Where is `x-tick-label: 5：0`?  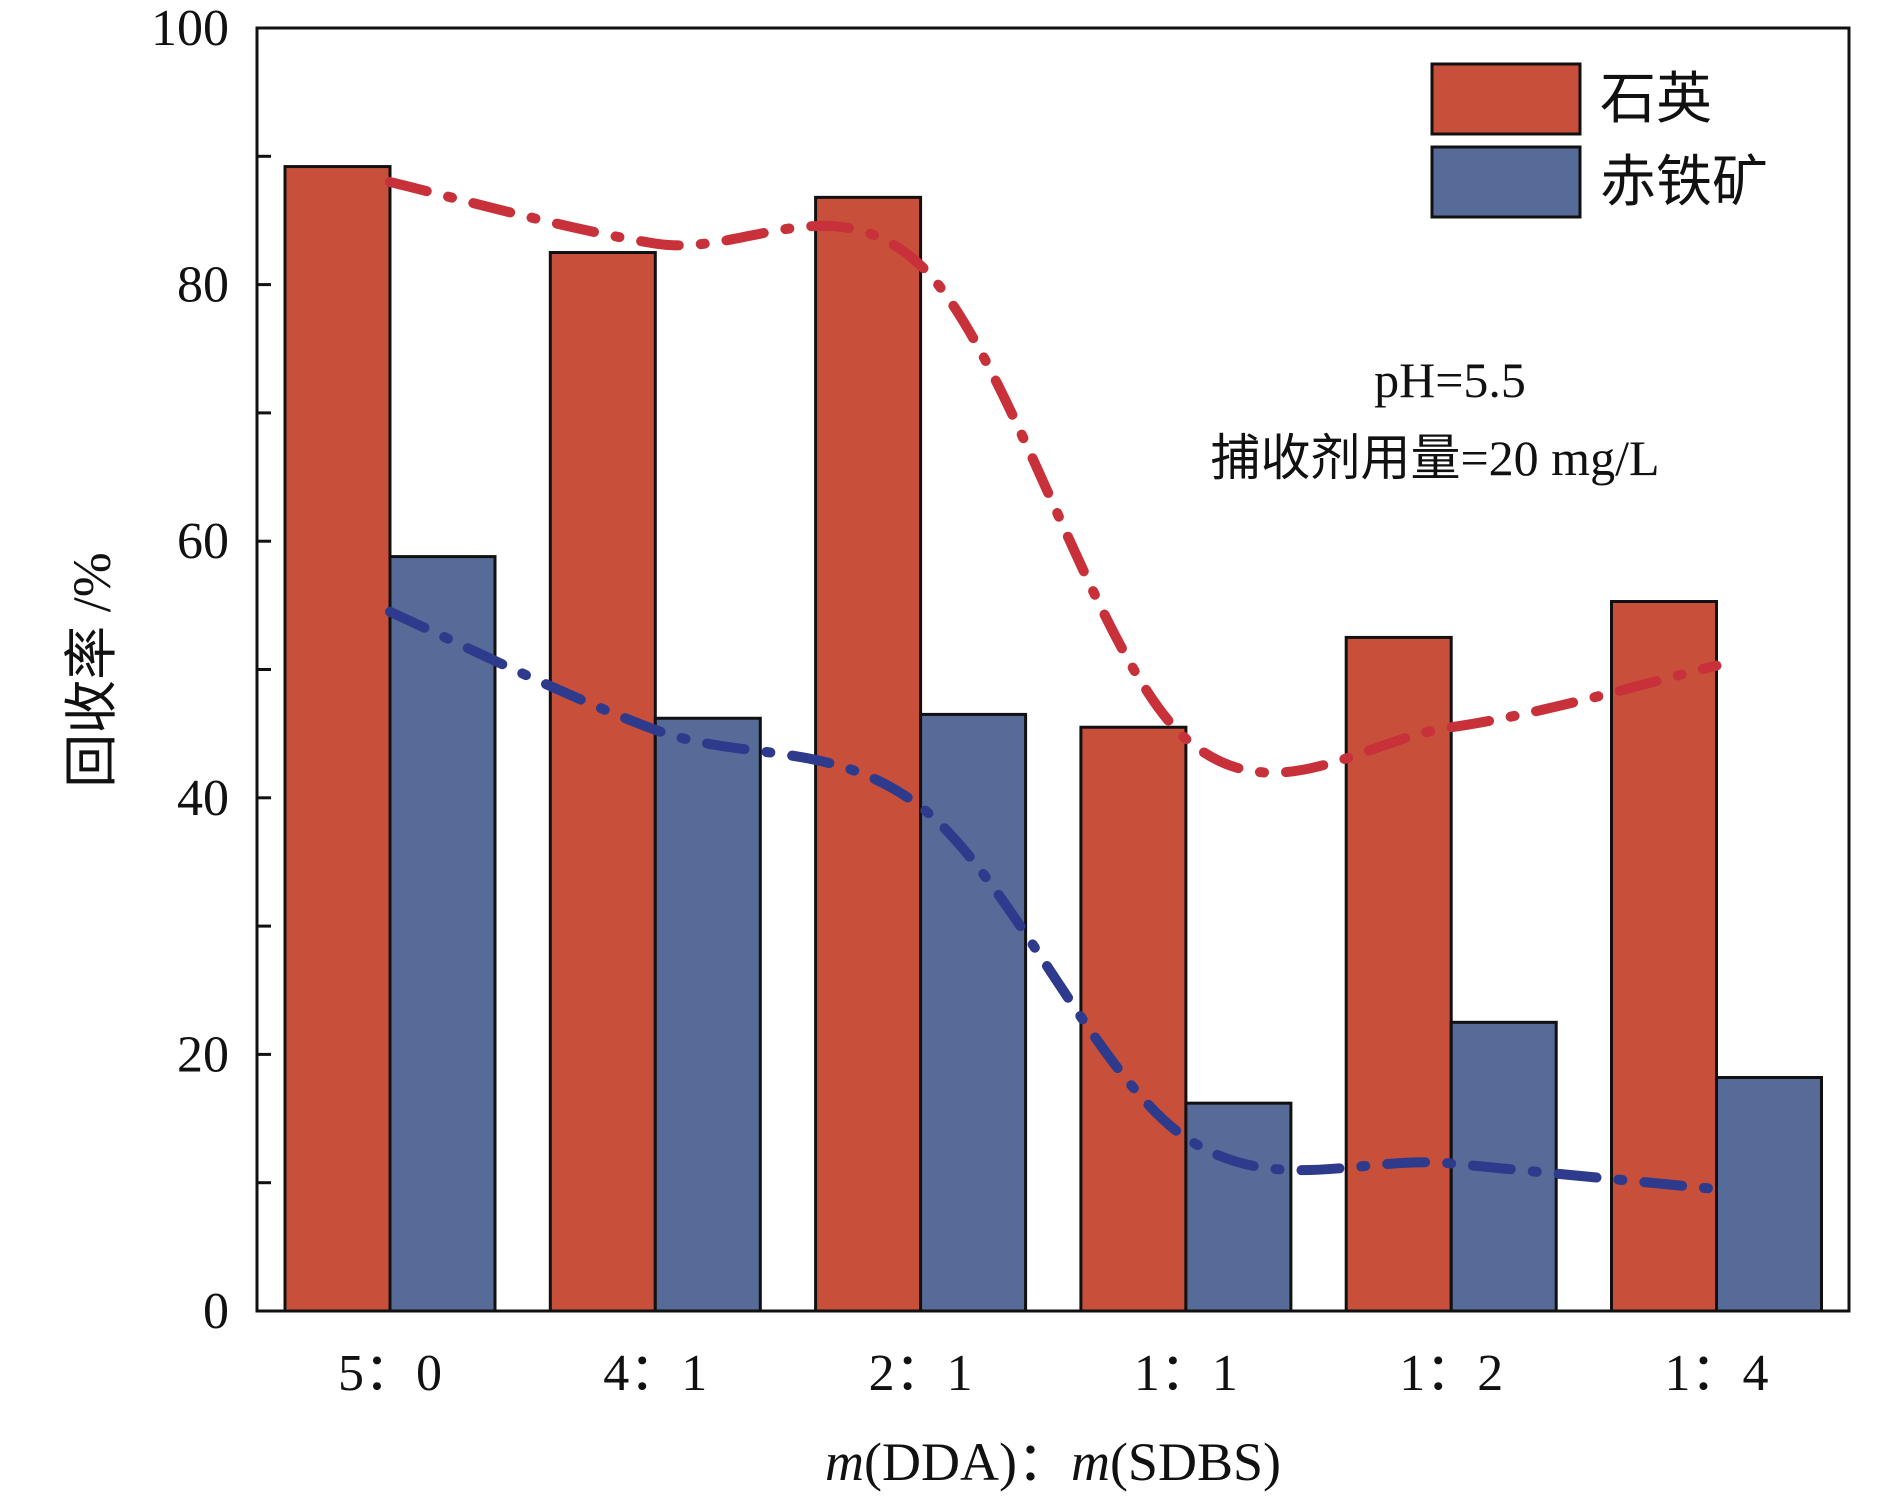 x-tick-label: 5：0 is located at coordinates (390, 1373).